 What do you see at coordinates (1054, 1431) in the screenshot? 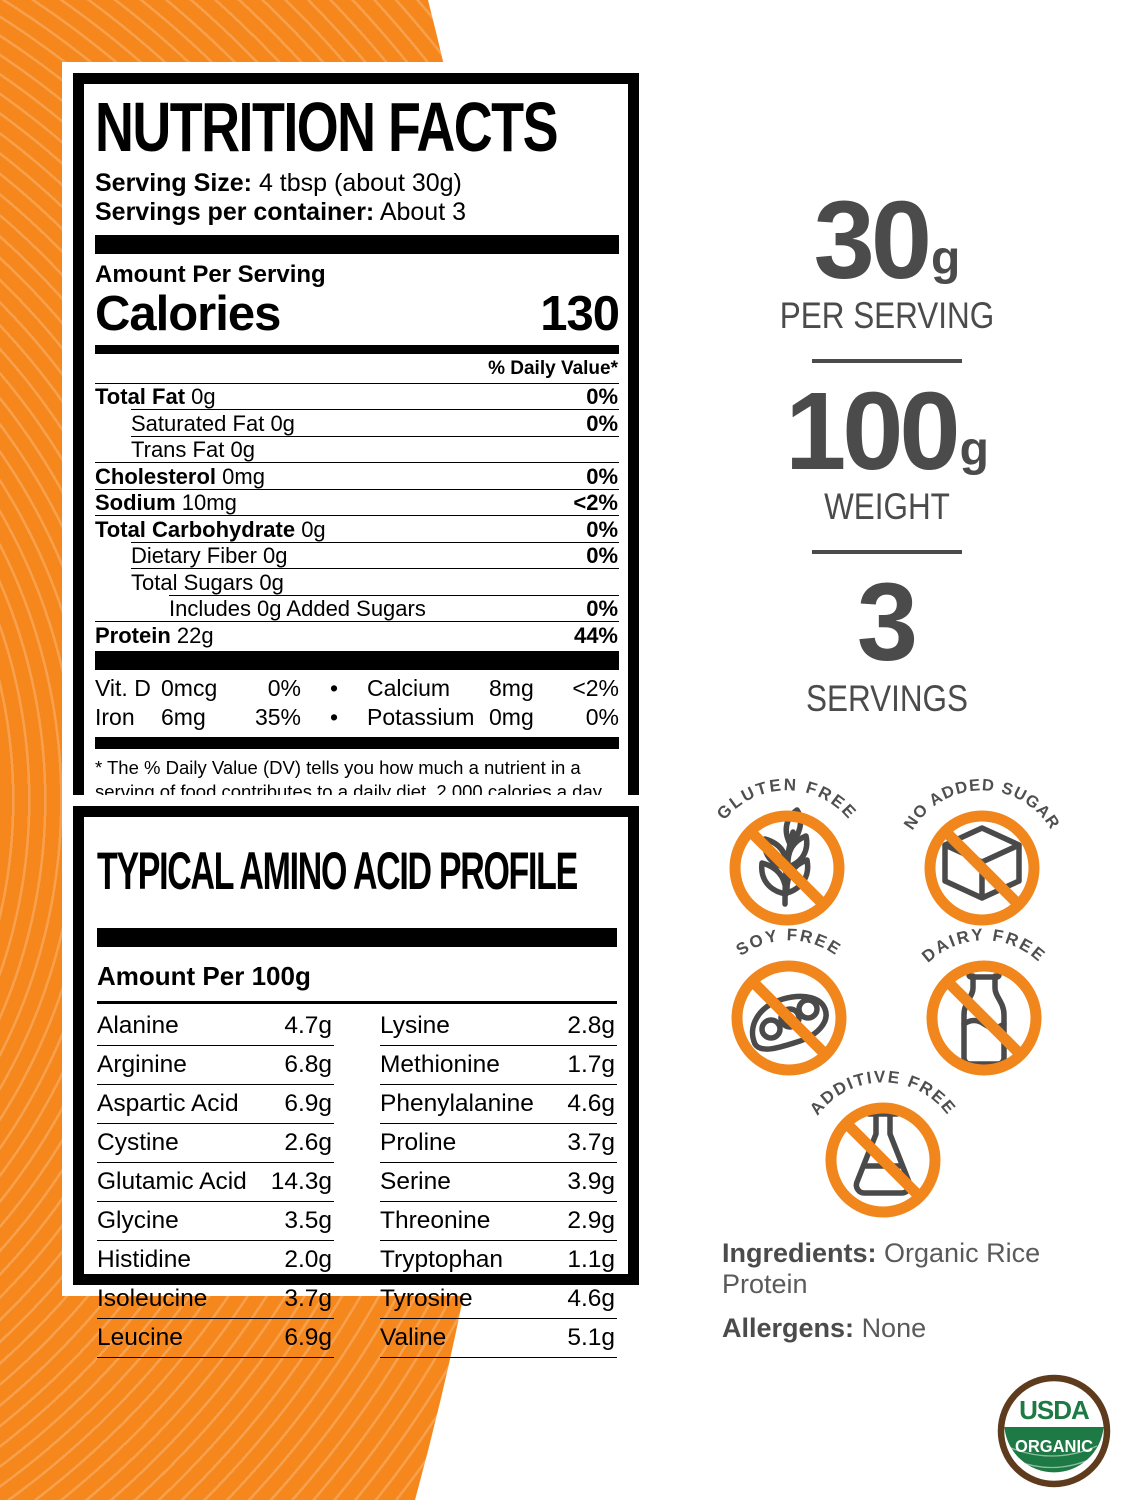
I see `usda-organic-seal: USDA ORGANIC` at bounding box center [1054, 1431].